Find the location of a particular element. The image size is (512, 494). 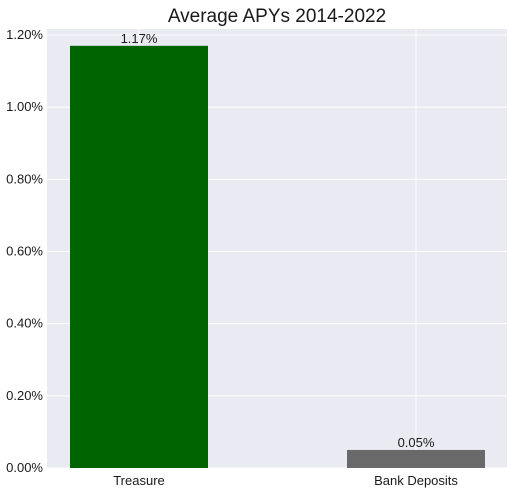

y-tick-label: 1.20% is located at coordinates (24, 34).